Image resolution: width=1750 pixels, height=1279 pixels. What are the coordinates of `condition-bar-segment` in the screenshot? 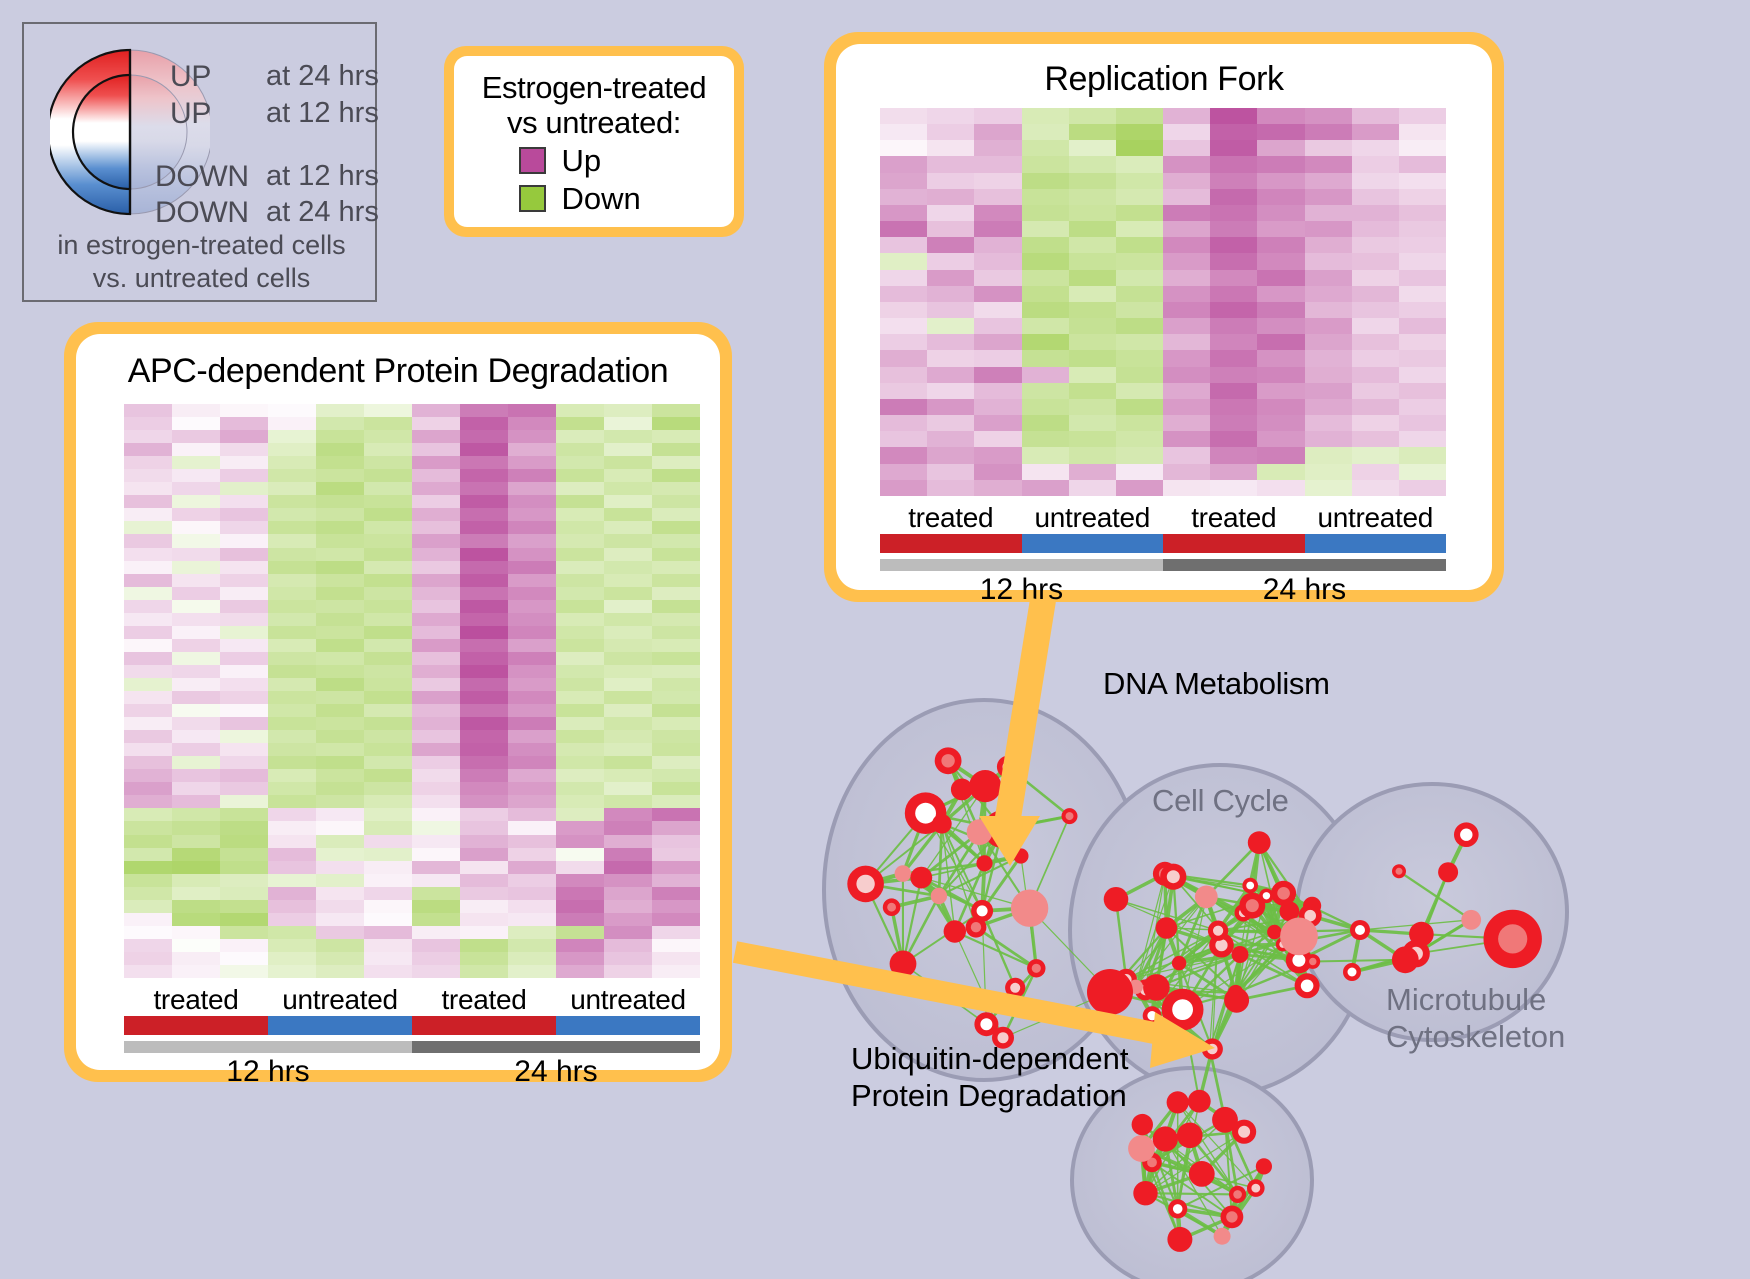 It's located at (1234, 543).